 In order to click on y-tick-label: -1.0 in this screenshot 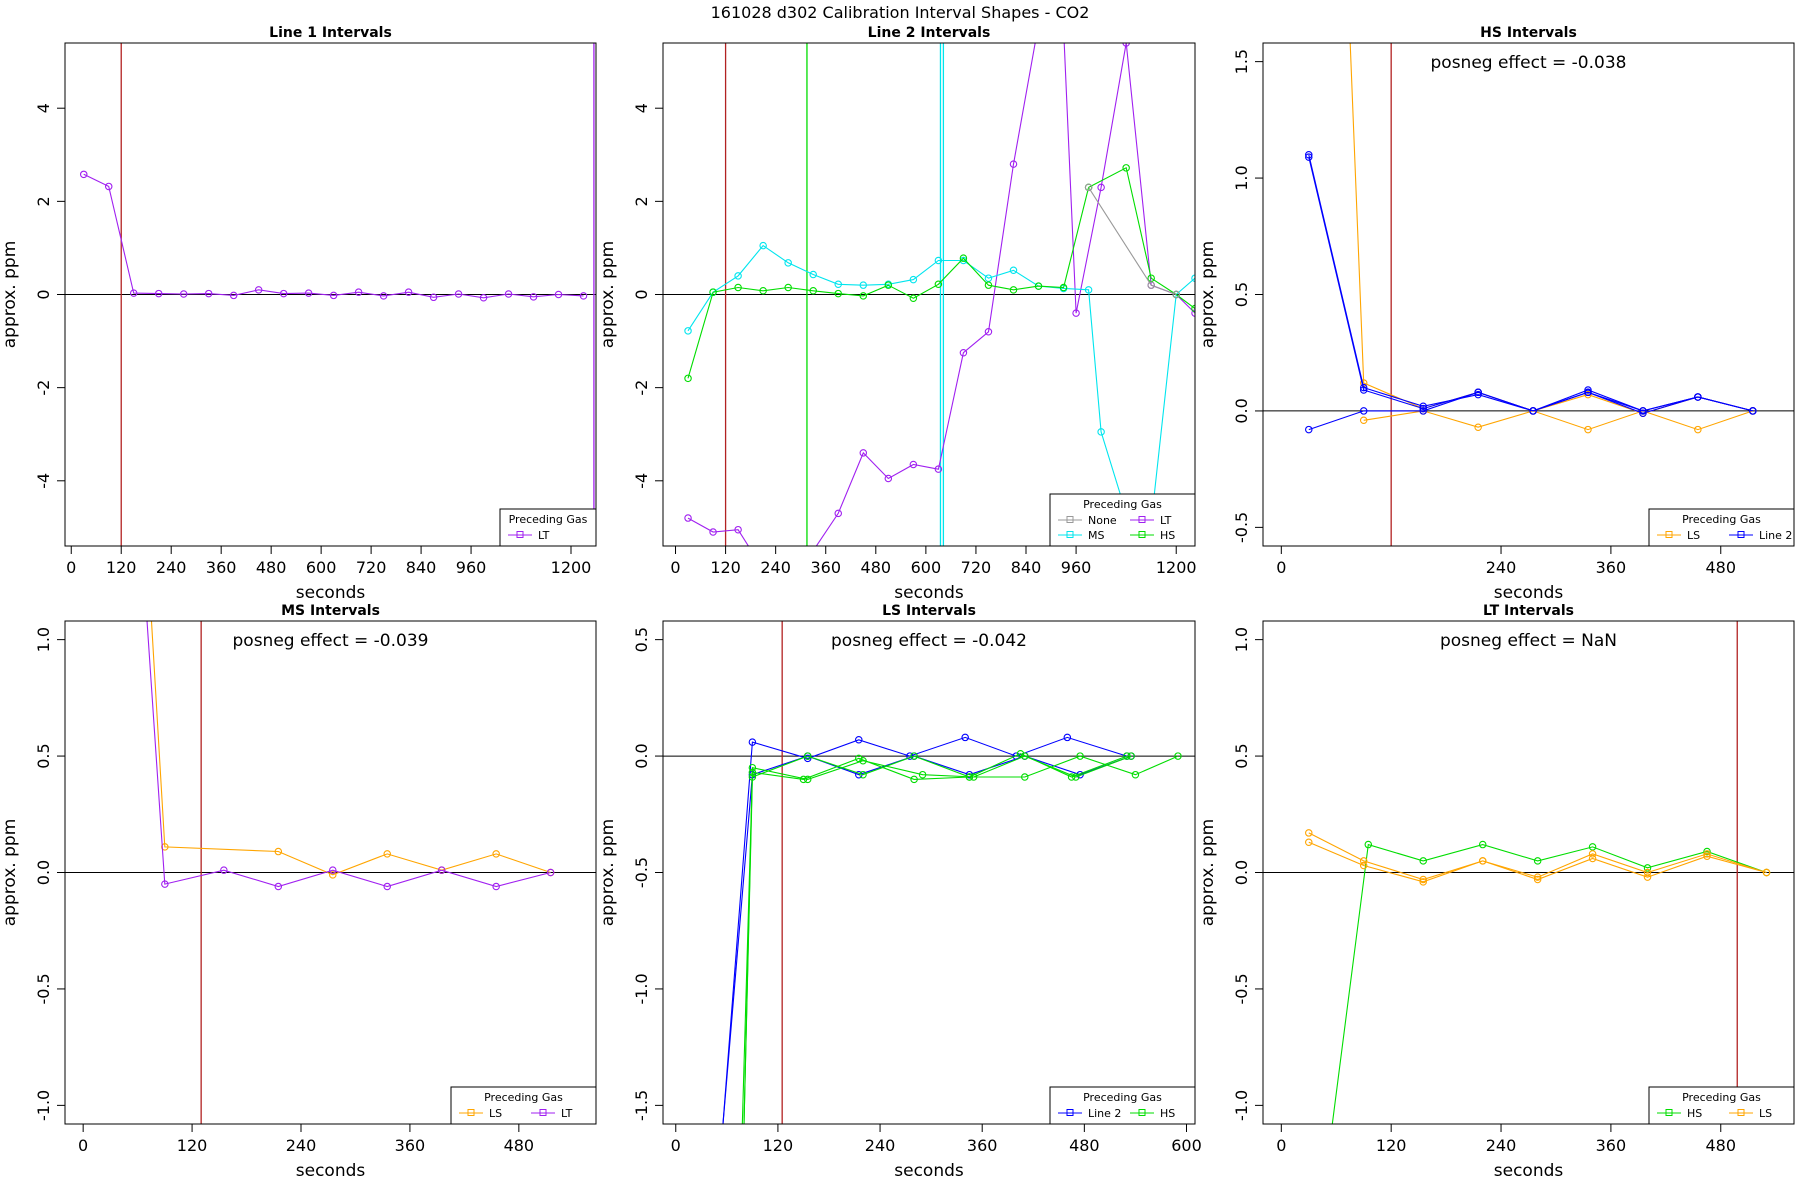, I will do `click(1241, 1105)`.